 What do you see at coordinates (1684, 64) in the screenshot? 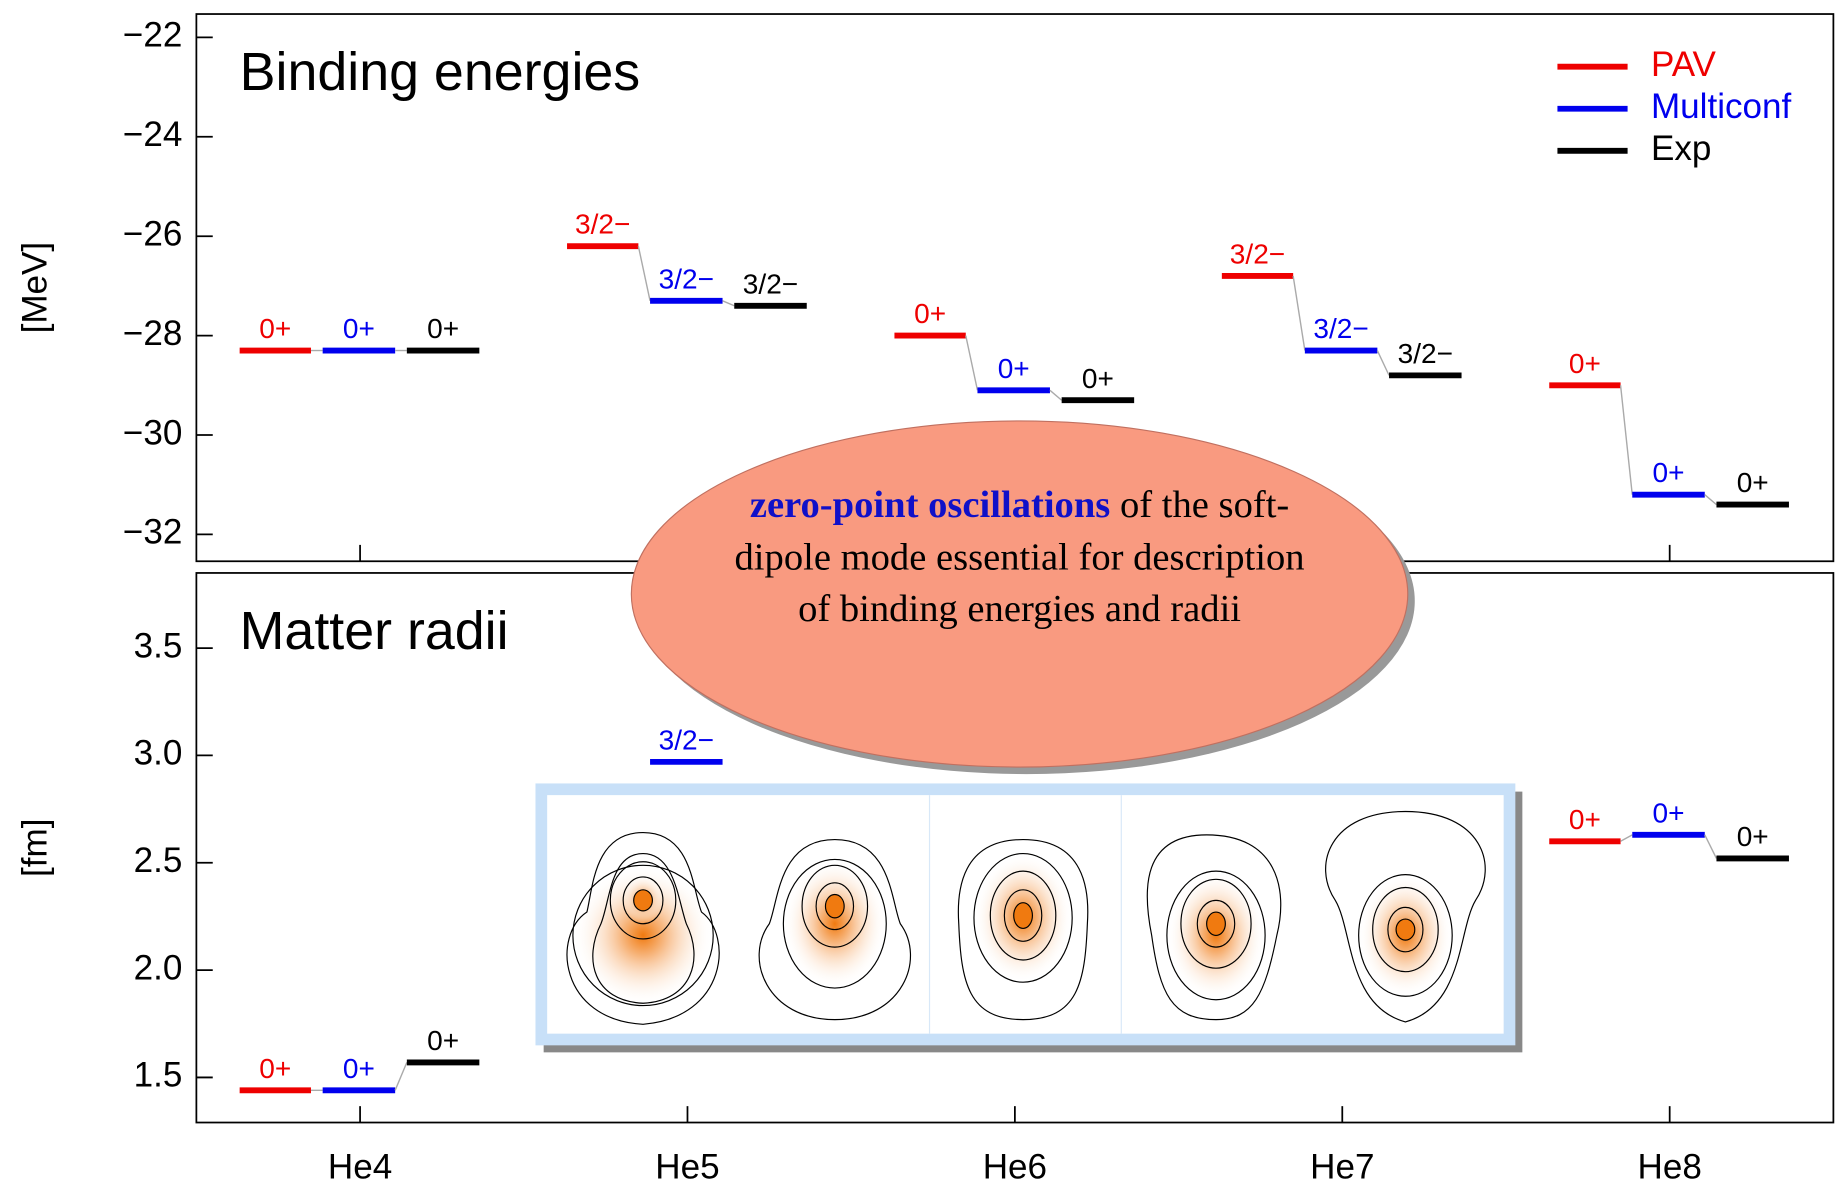
I see `legend-label: PAV` at bounding box center [1684, 64].